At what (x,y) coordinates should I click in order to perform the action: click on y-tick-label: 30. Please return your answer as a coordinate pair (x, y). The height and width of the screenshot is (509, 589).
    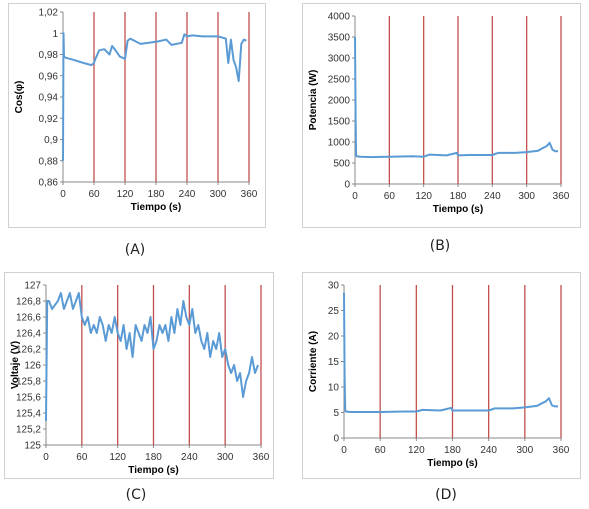
    Looking at the image, I should click on (334, 286).